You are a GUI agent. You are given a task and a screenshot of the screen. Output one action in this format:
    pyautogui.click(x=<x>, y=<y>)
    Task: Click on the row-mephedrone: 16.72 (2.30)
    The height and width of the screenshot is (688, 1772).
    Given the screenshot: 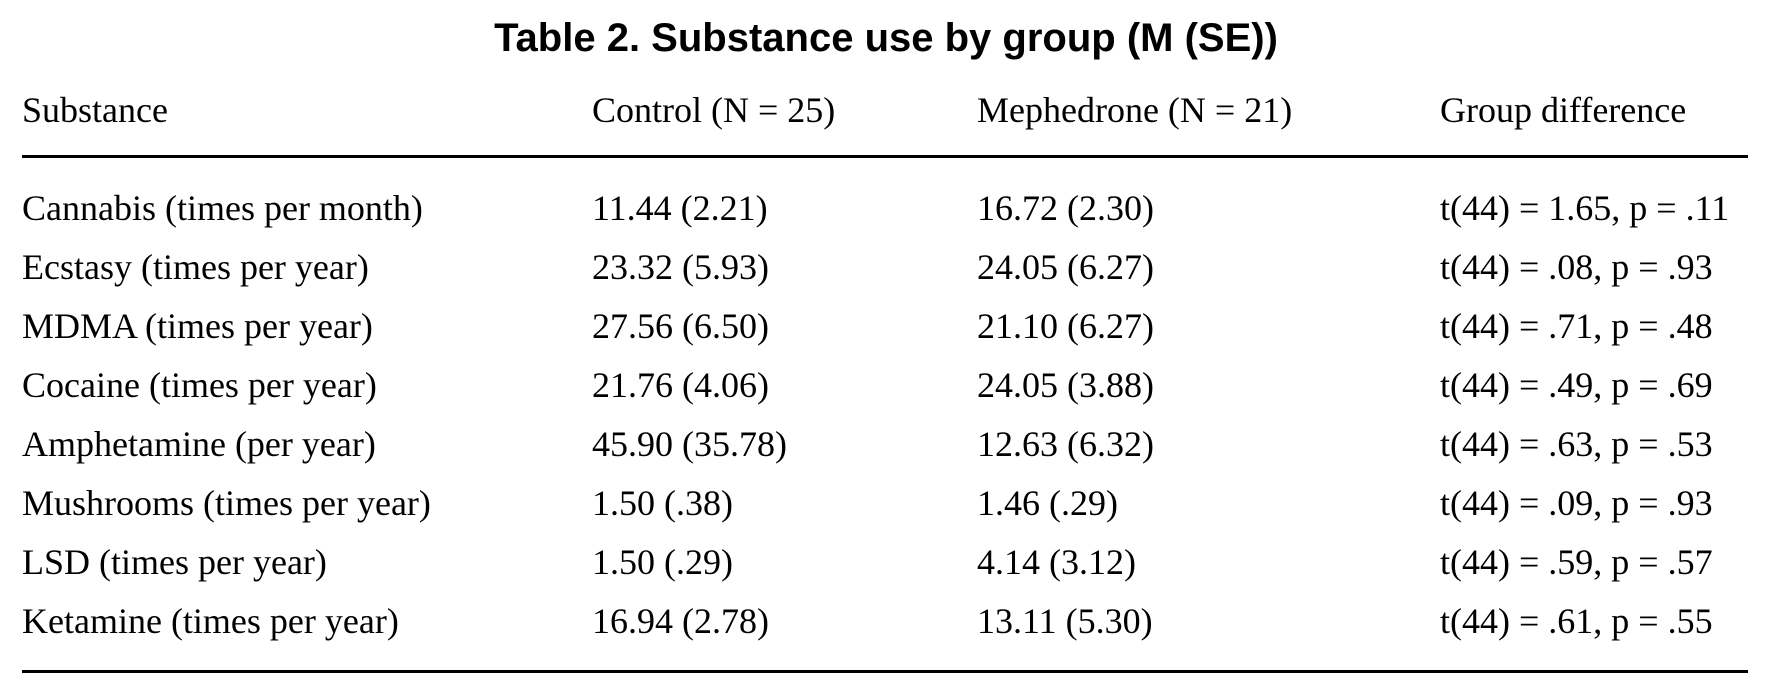 What is the action you would take?
    pyautogui.click(x=1065, y=208)
    